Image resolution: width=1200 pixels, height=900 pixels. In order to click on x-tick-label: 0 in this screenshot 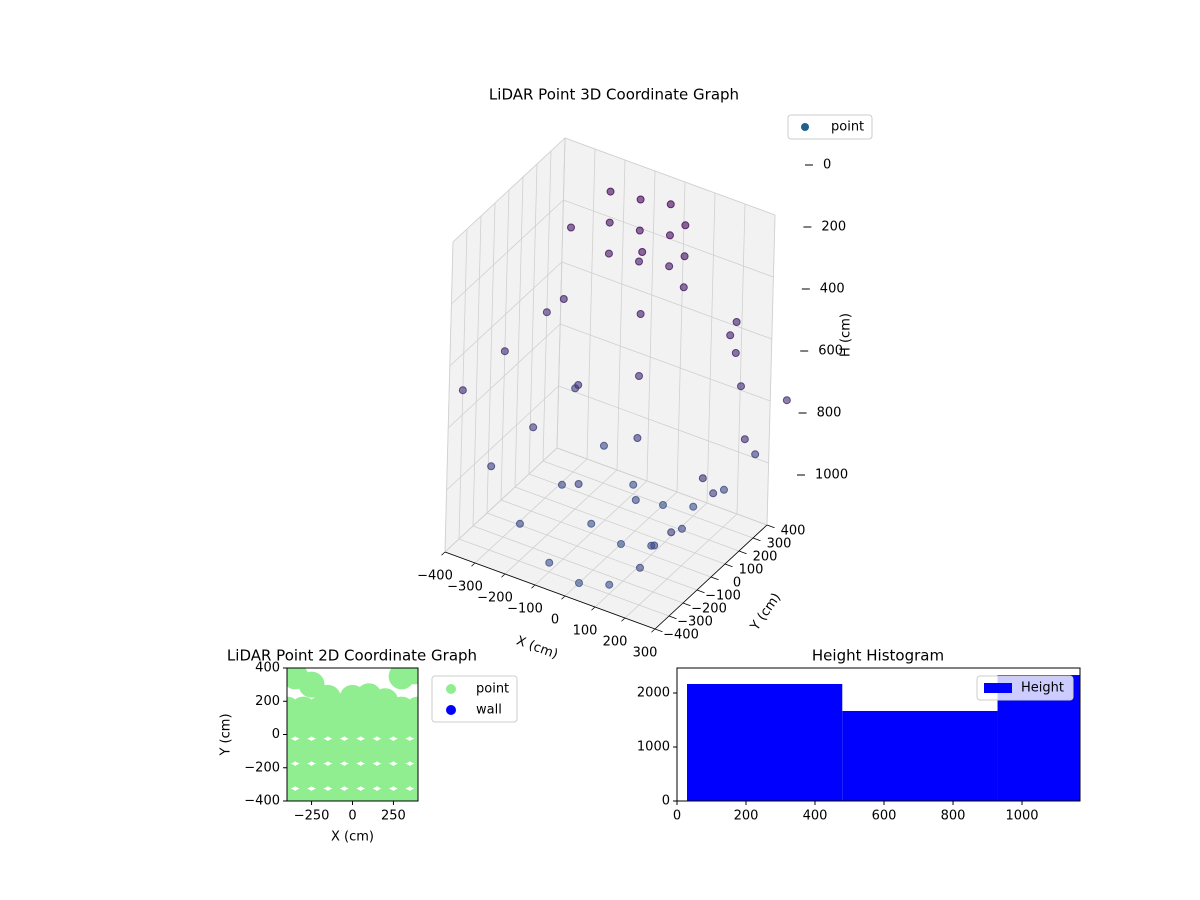, I will do `click(677, 816)`.